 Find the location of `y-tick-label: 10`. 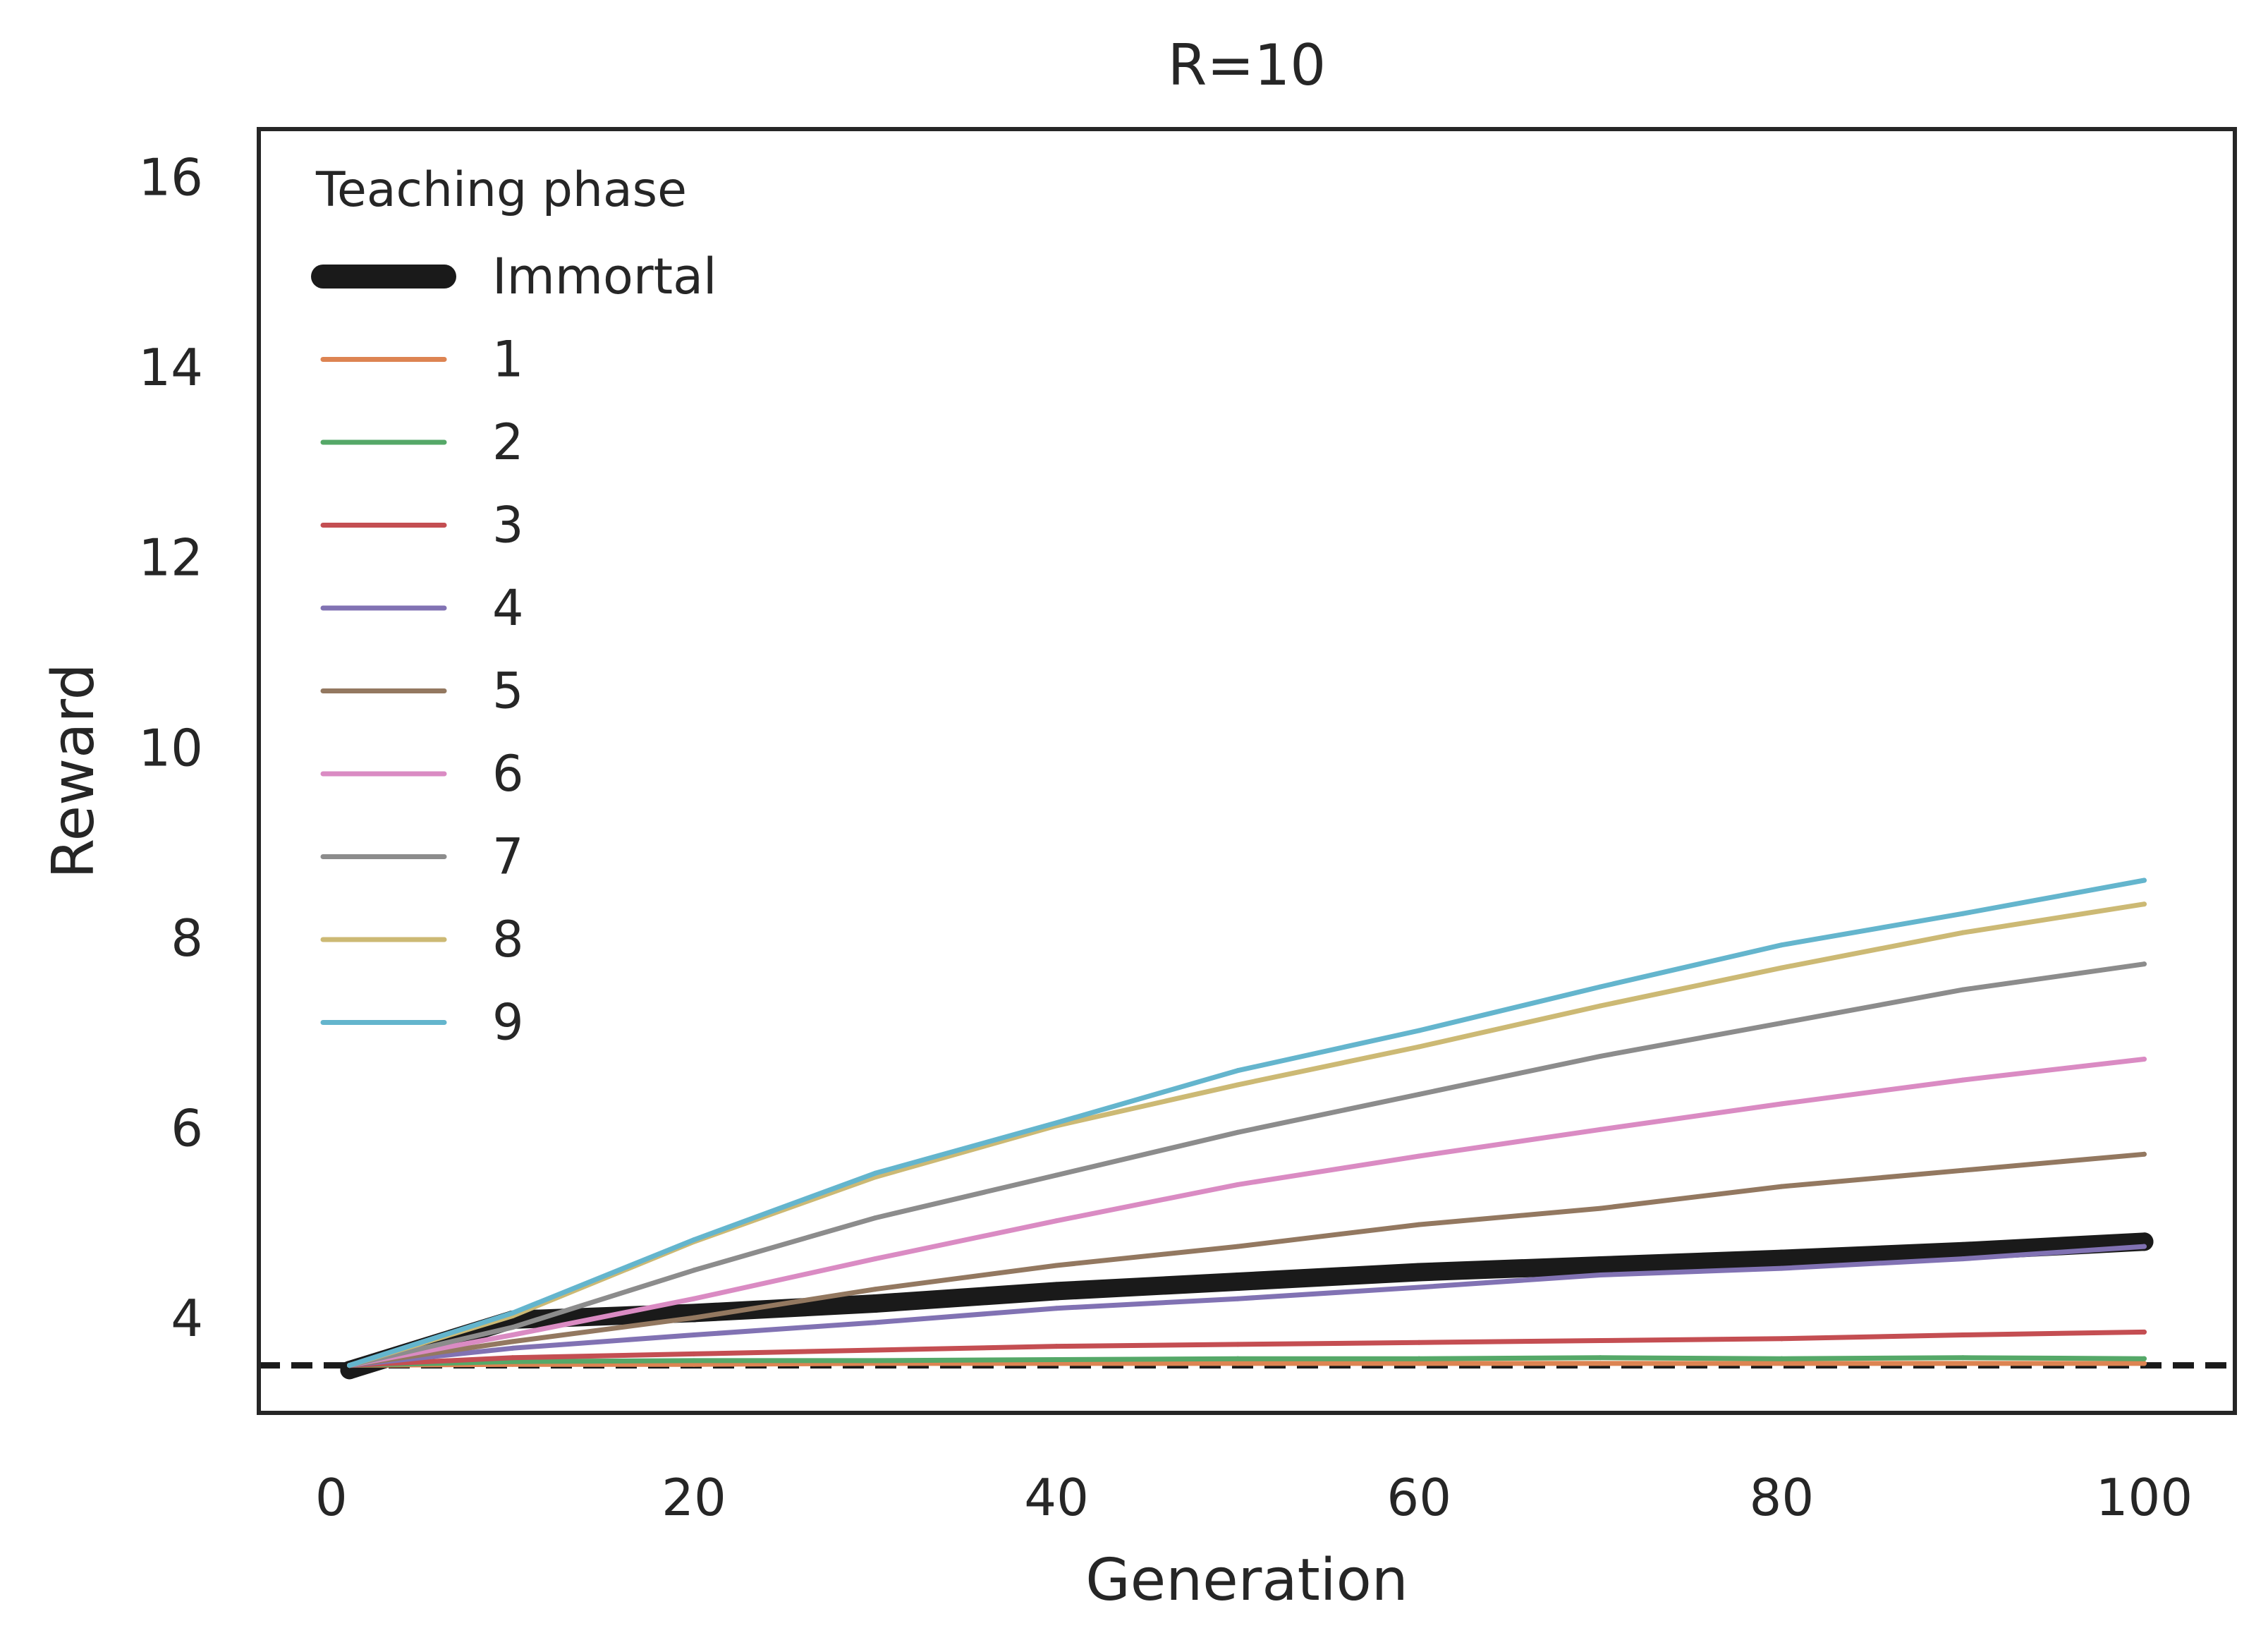

y-tick-label: 10 is located at coordinates (170, 748).